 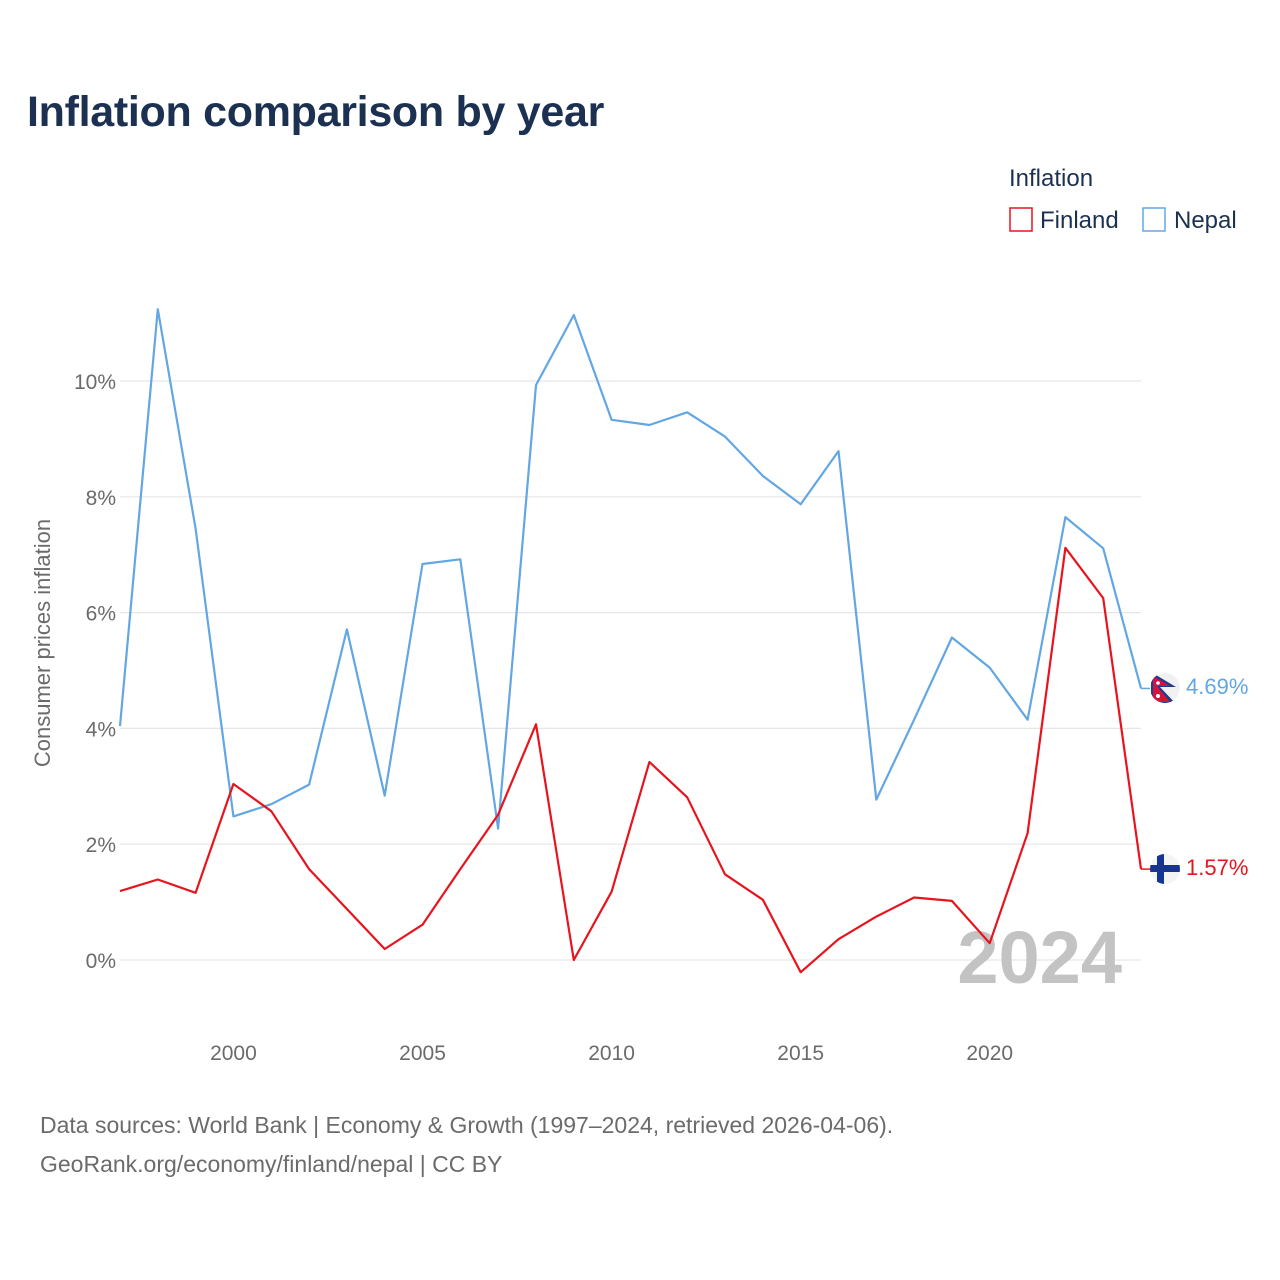 I want to click on x-tick-label: 2005, so click(x=422, y=1053).